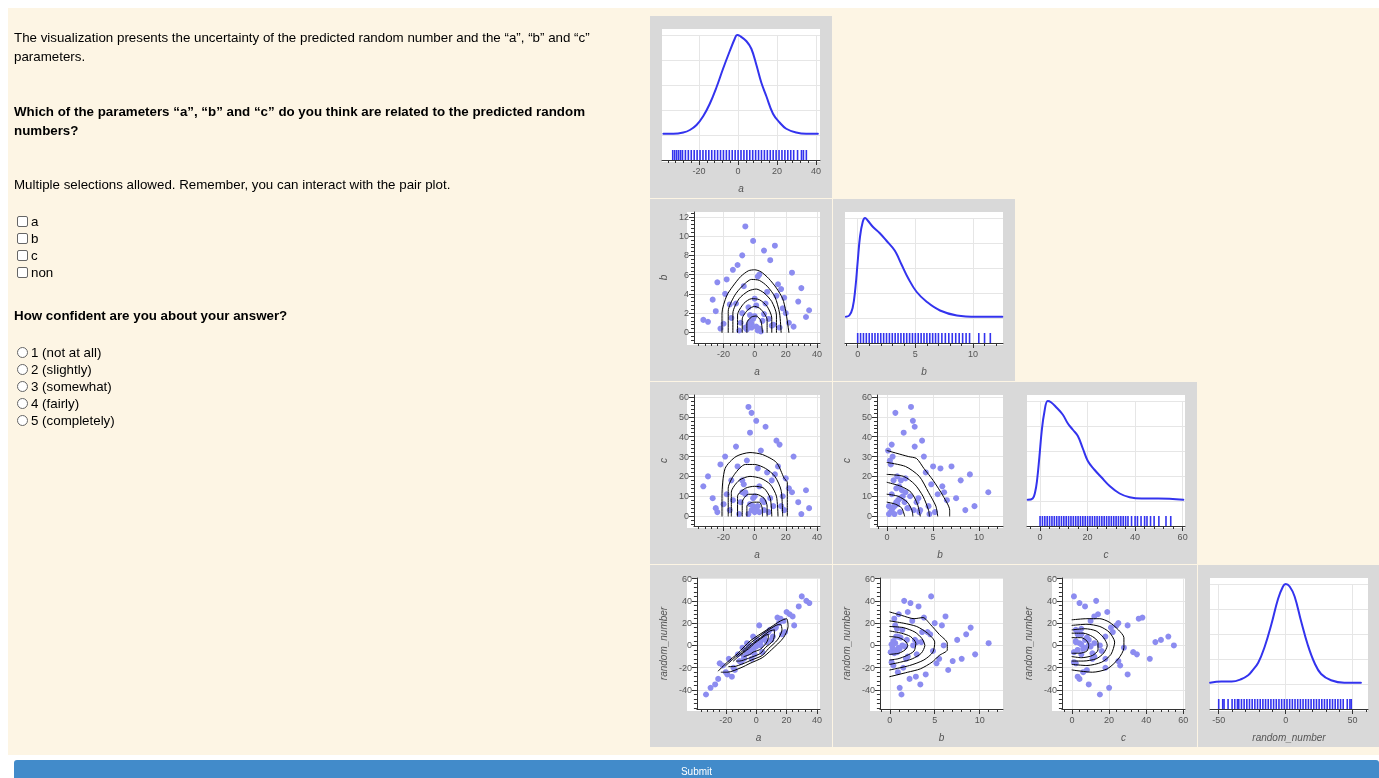 The height and width of the screenshot is (778, 1379). Describe the element at coordinates (35, 221) in the screenshot. I see `text: a` at that location.